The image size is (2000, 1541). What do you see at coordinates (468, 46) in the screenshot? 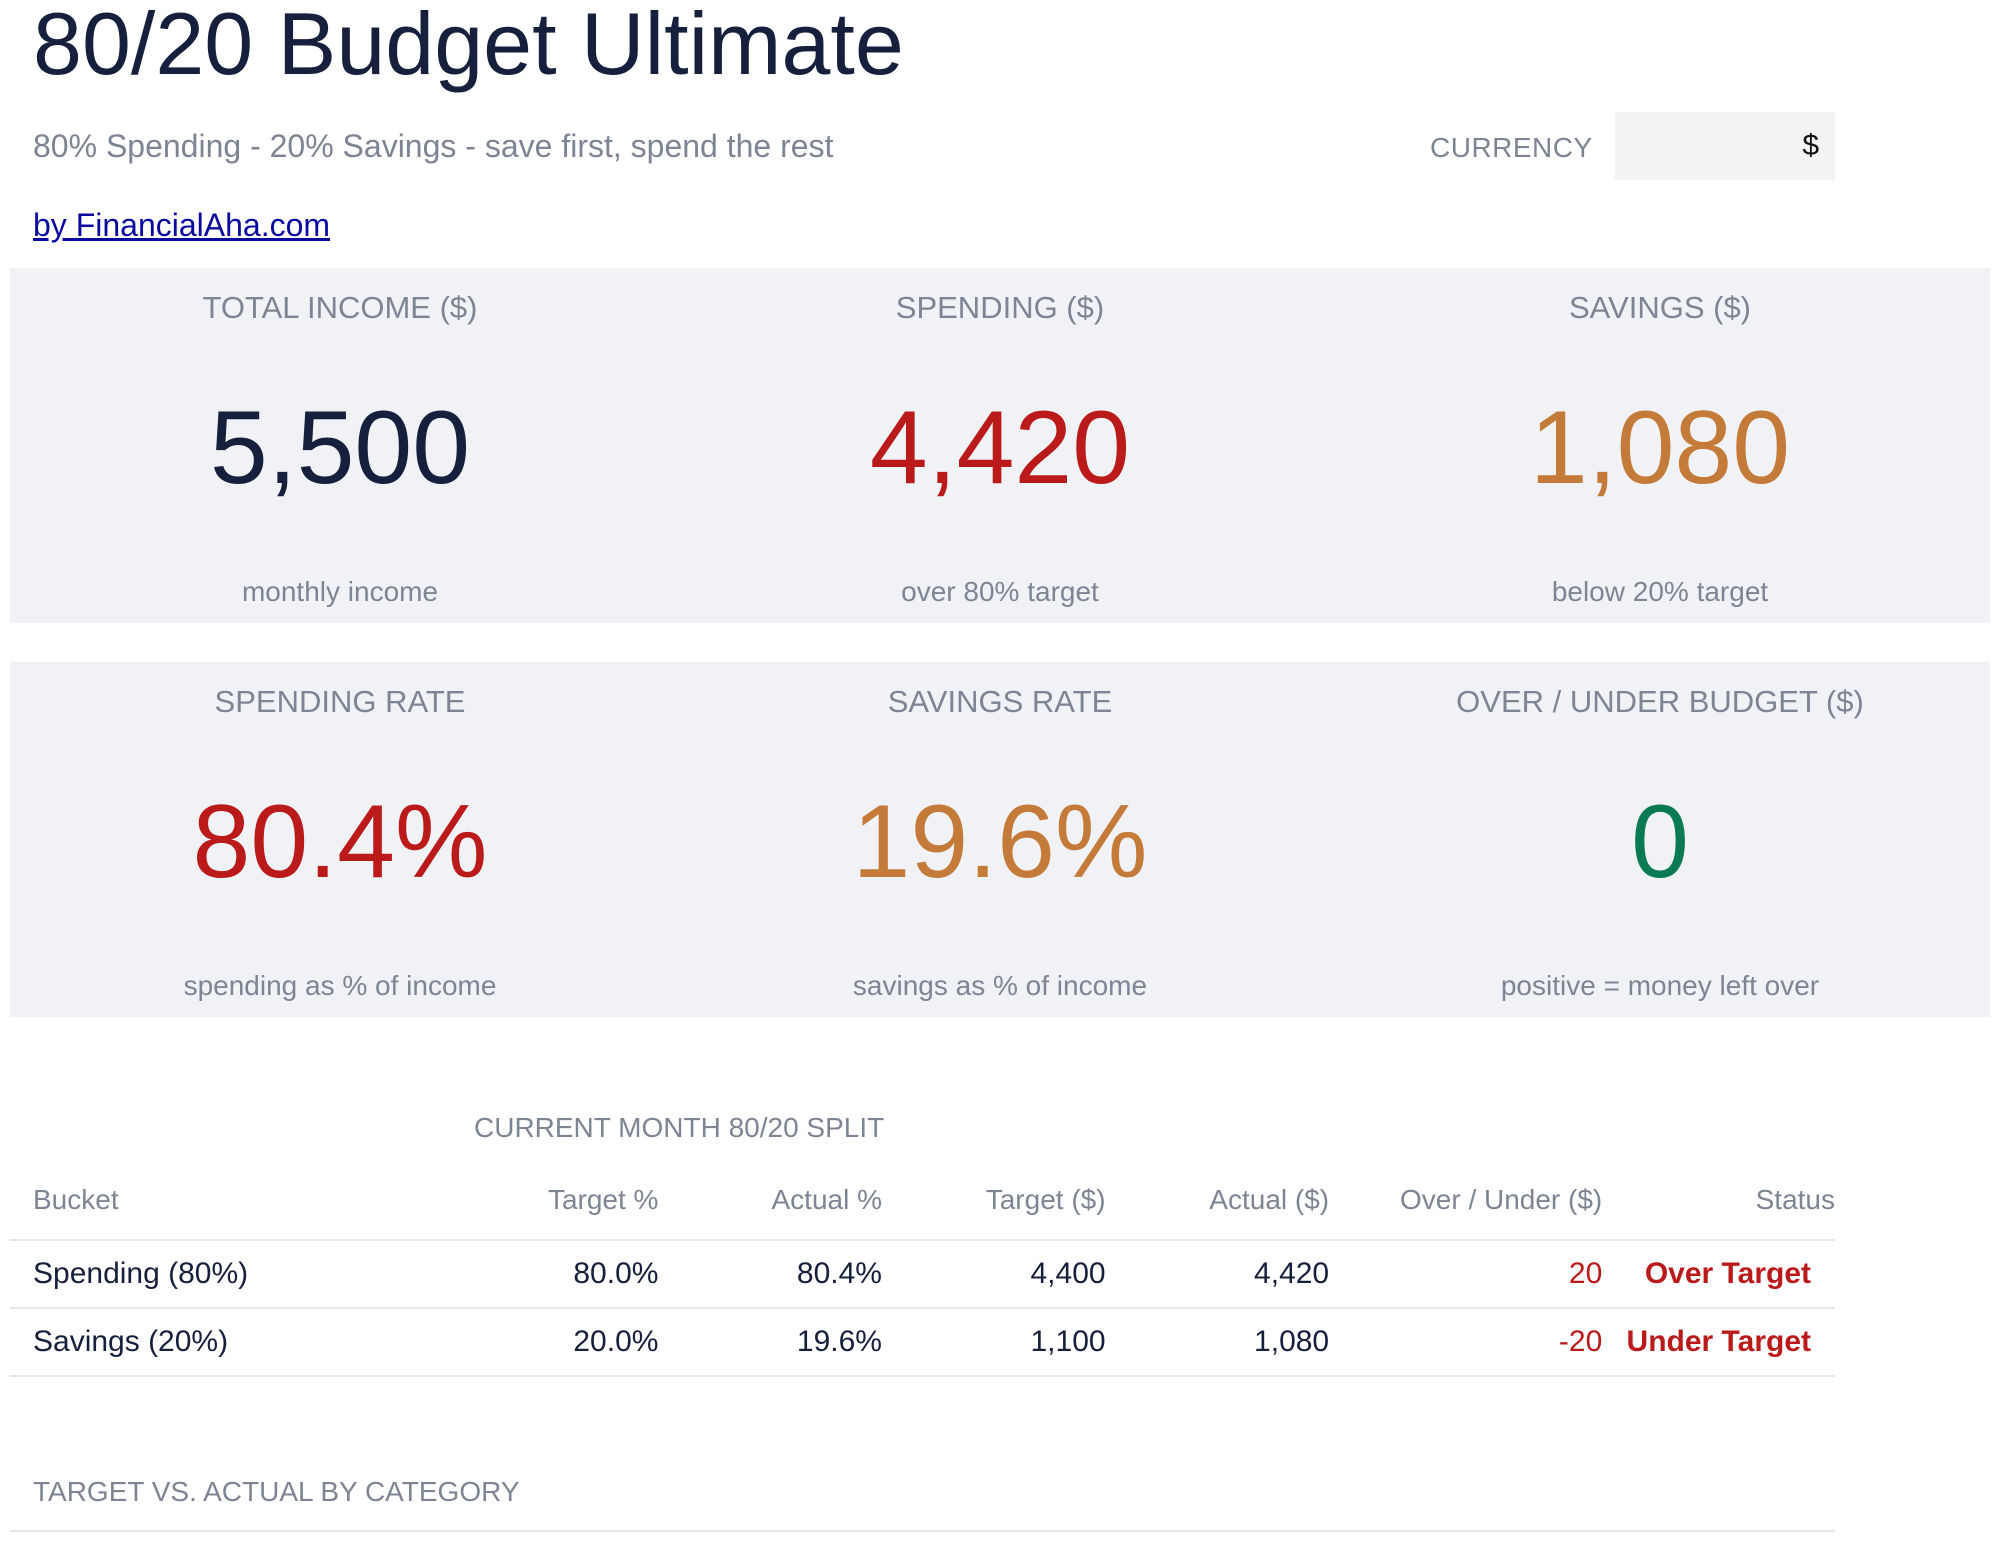
I see `page-title: 80/20 Budget Ultimate` at bounding box center [468, 46].